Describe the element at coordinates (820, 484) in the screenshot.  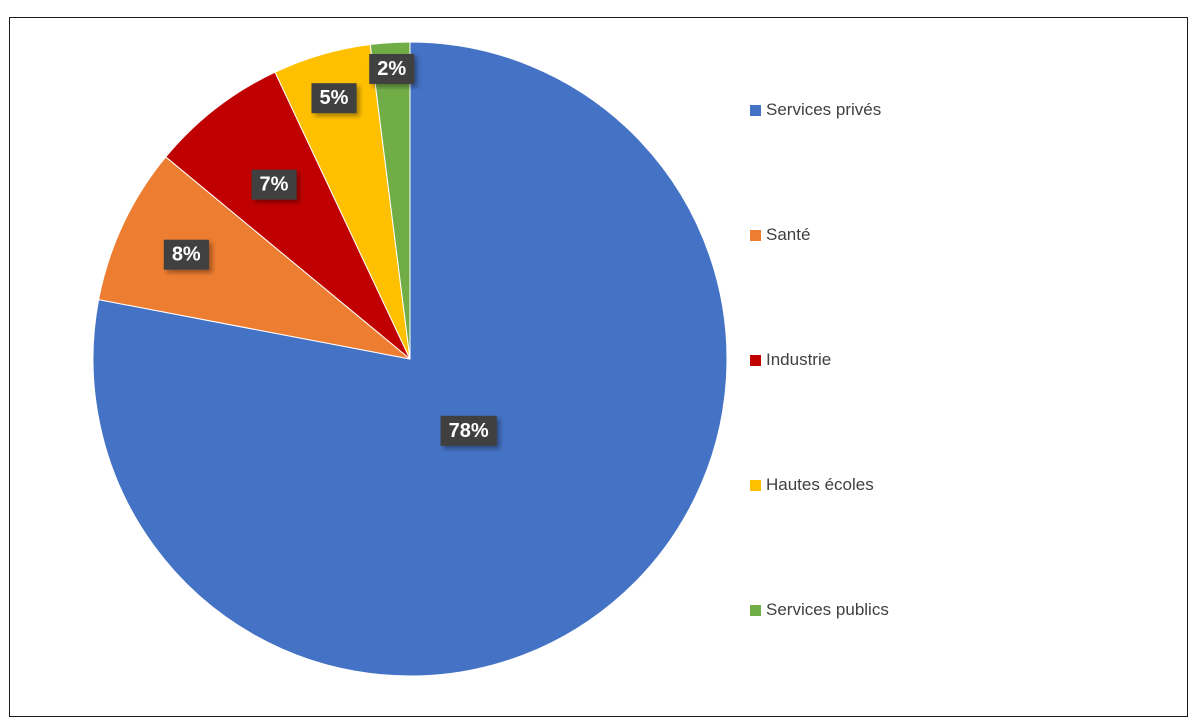
I see `legend-label: Hautes écoles` at that location.